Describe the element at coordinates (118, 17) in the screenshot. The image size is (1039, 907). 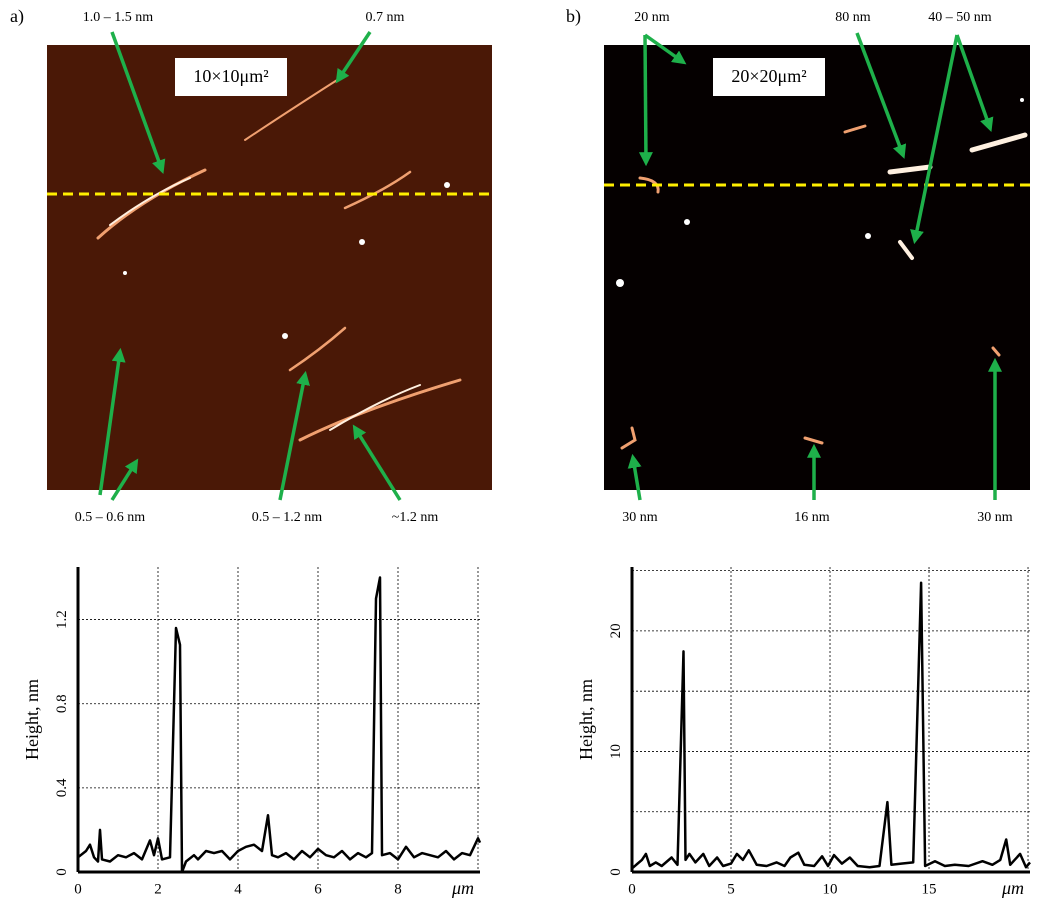
I see `annotation: 1.0 – 1.5 nm` at that location.